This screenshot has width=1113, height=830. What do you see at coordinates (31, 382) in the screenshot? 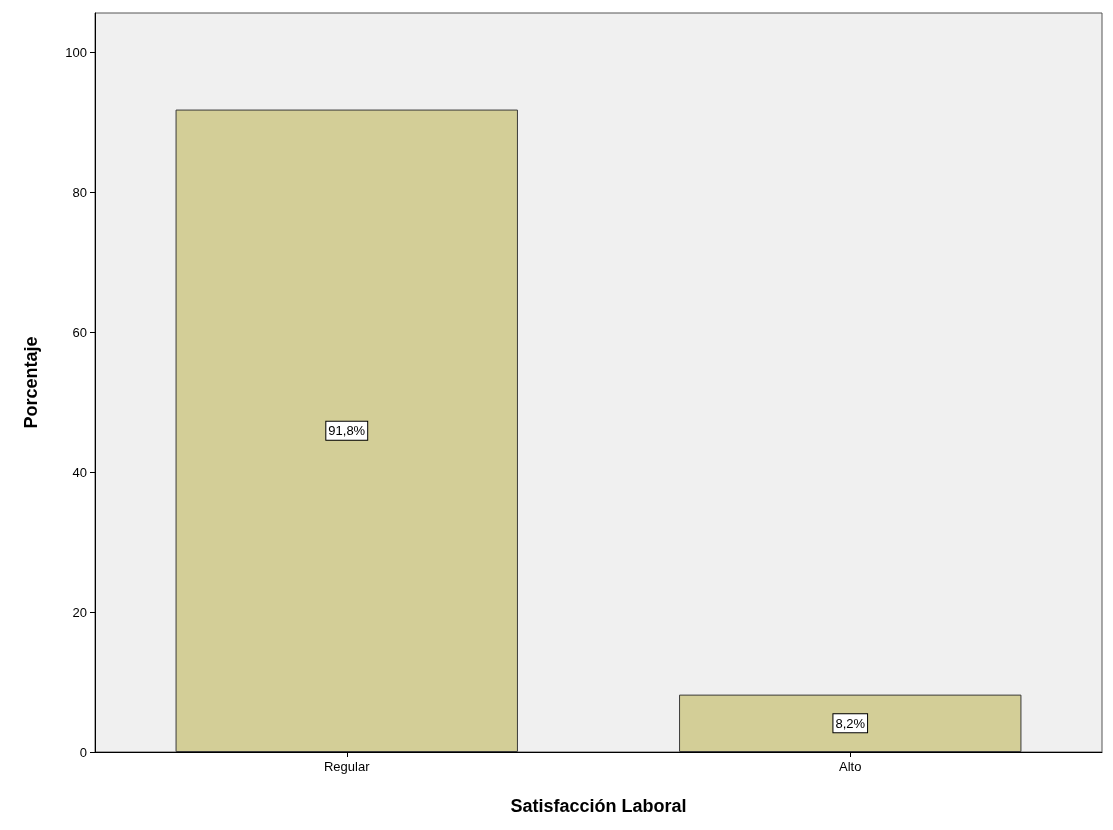
I see `y-axis-title: Porcentaje` at bounding box center [31, 382].